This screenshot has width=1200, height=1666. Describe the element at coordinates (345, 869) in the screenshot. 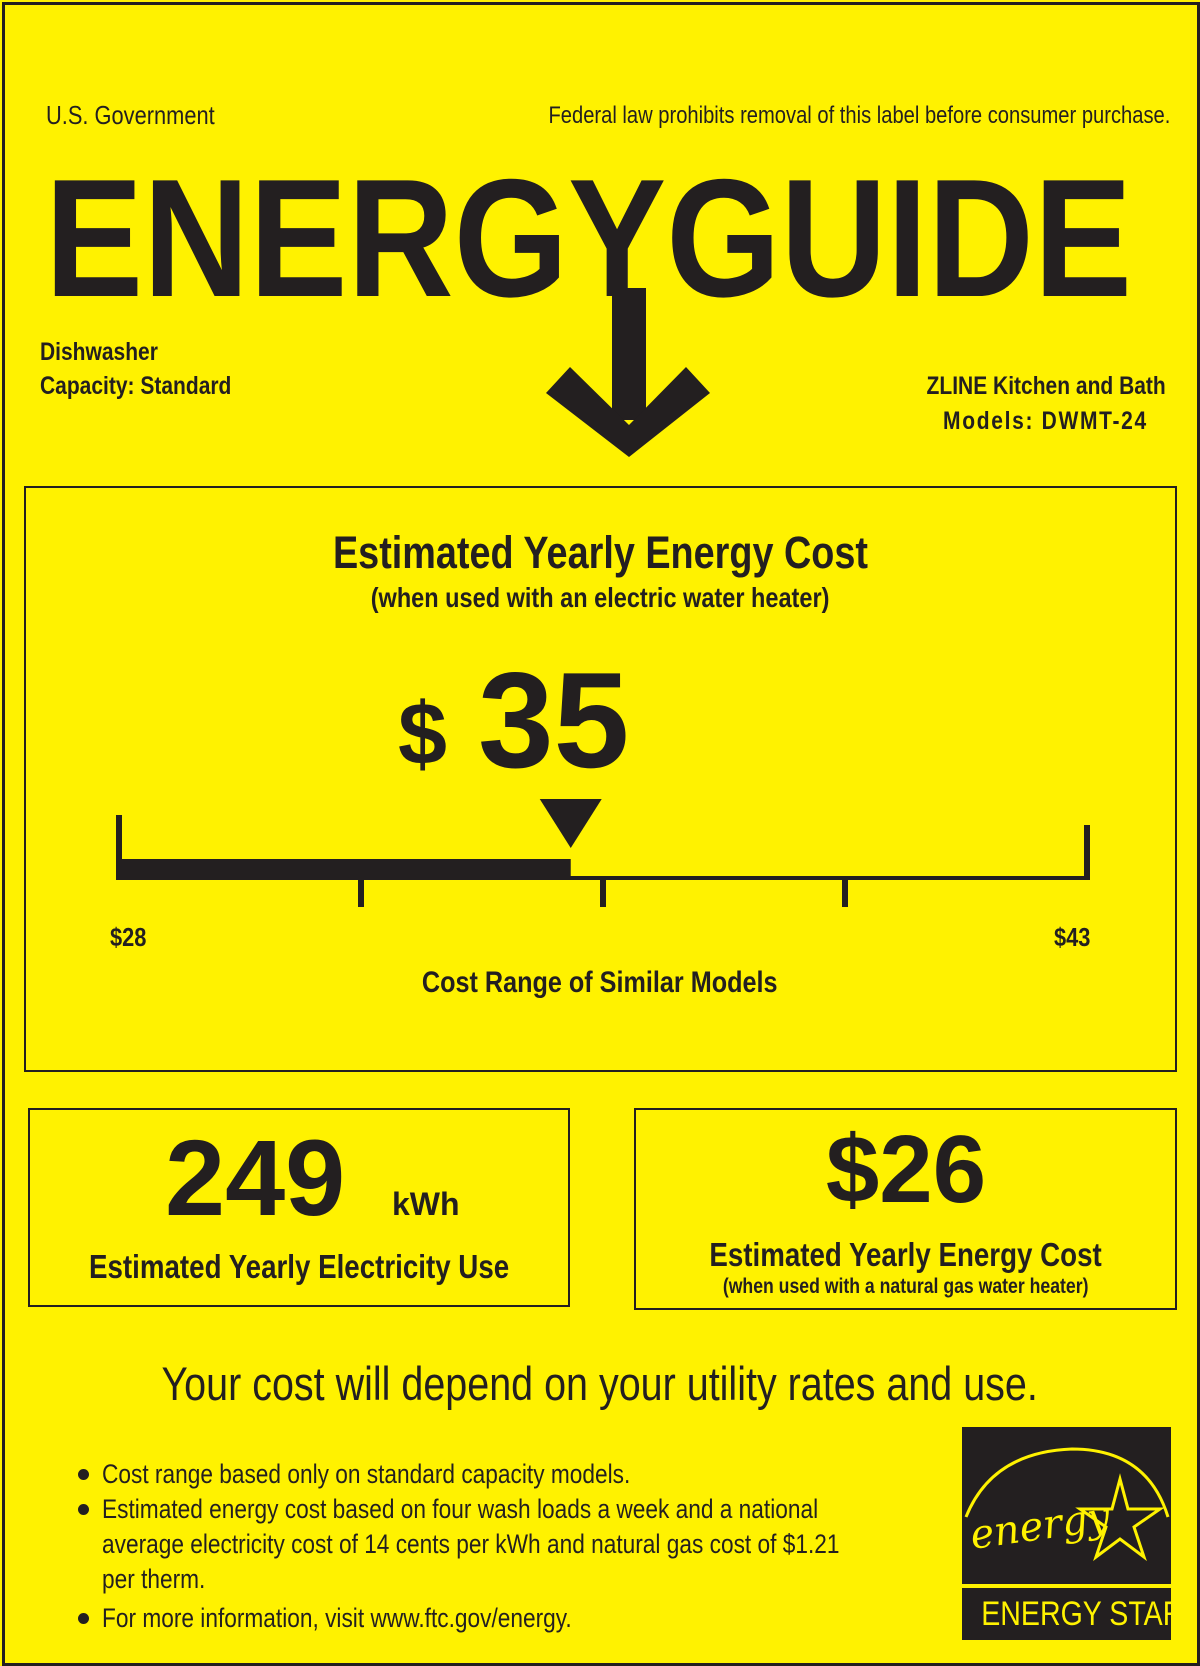

I see `scale-fill` at that location.